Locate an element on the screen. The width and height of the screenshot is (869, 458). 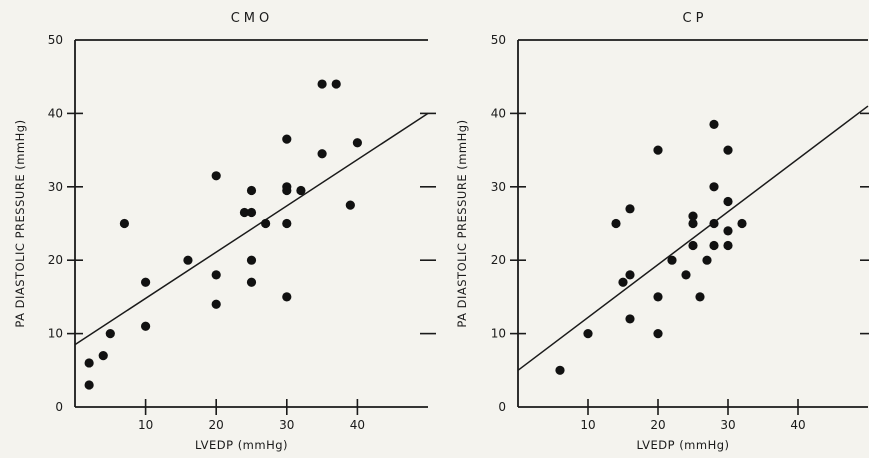
chart-1-xtick-label: 40 is located at coordinates (357, 425).